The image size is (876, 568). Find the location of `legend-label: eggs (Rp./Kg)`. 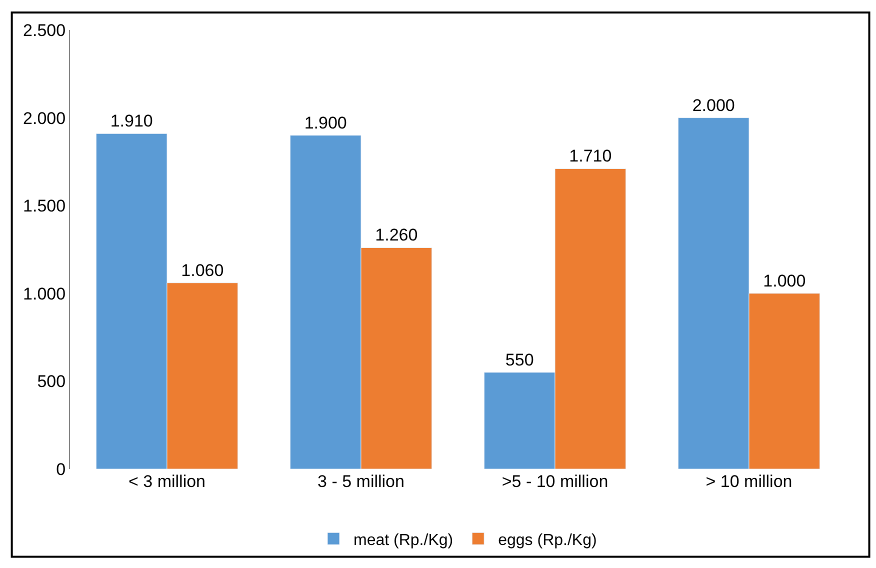

legend-label: eggs (Rp./Kg) is located at coordinates (547, 540).